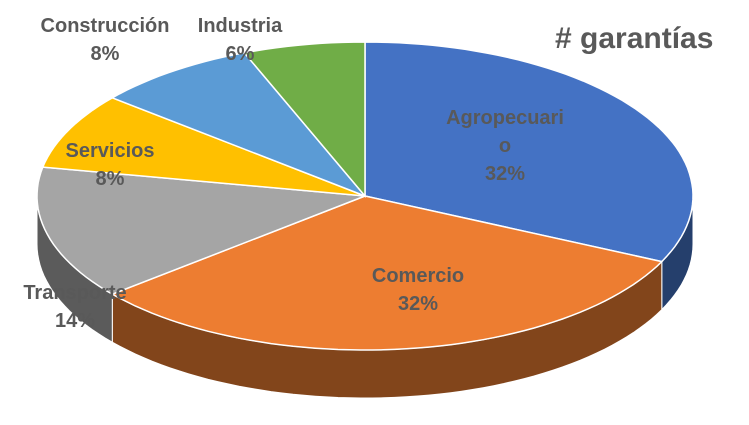 The width and height of the screenshot is (749, 425). I want to click on category-label: Construcción, so click(105, 26).